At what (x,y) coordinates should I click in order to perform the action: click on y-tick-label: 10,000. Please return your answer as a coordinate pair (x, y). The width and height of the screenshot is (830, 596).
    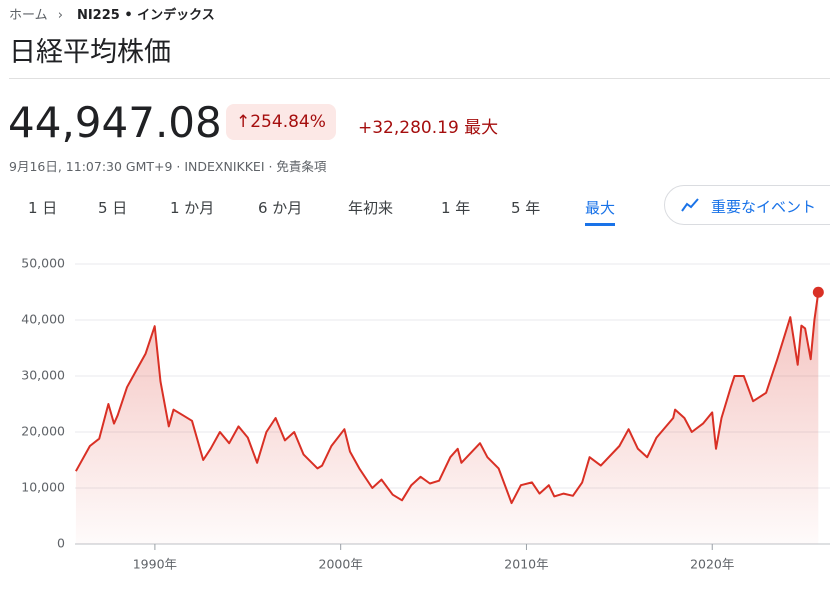
    Looking at the image, I should click on (43, 487).